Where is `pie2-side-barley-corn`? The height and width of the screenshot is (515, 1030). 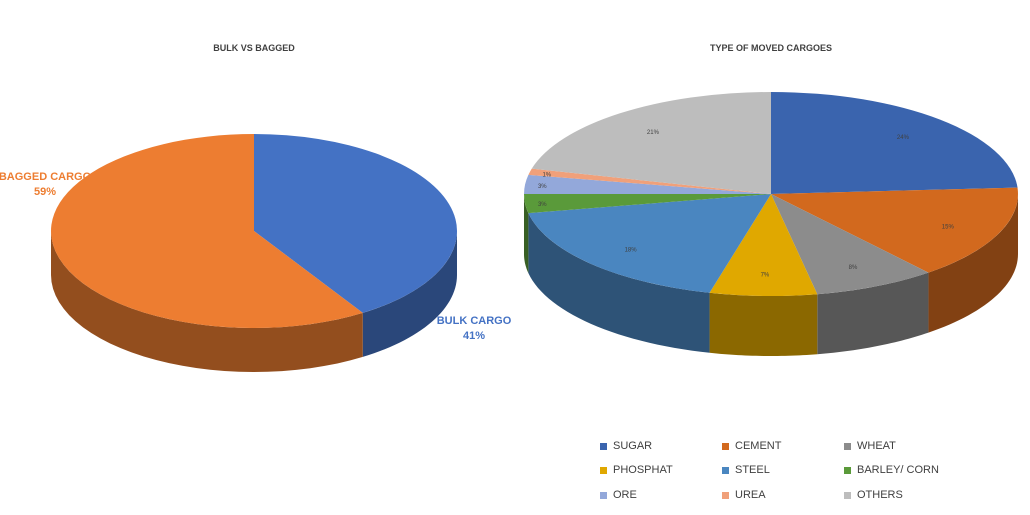
pie2-side-barley-corn is located at coordinates (526, 234).